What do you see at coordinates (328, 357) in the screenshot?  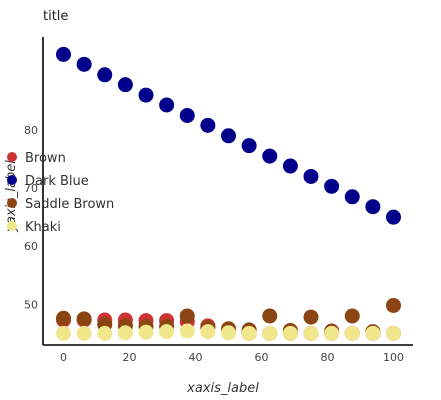 I see `x-tick-label: 80` at bounding box center [328, 357].